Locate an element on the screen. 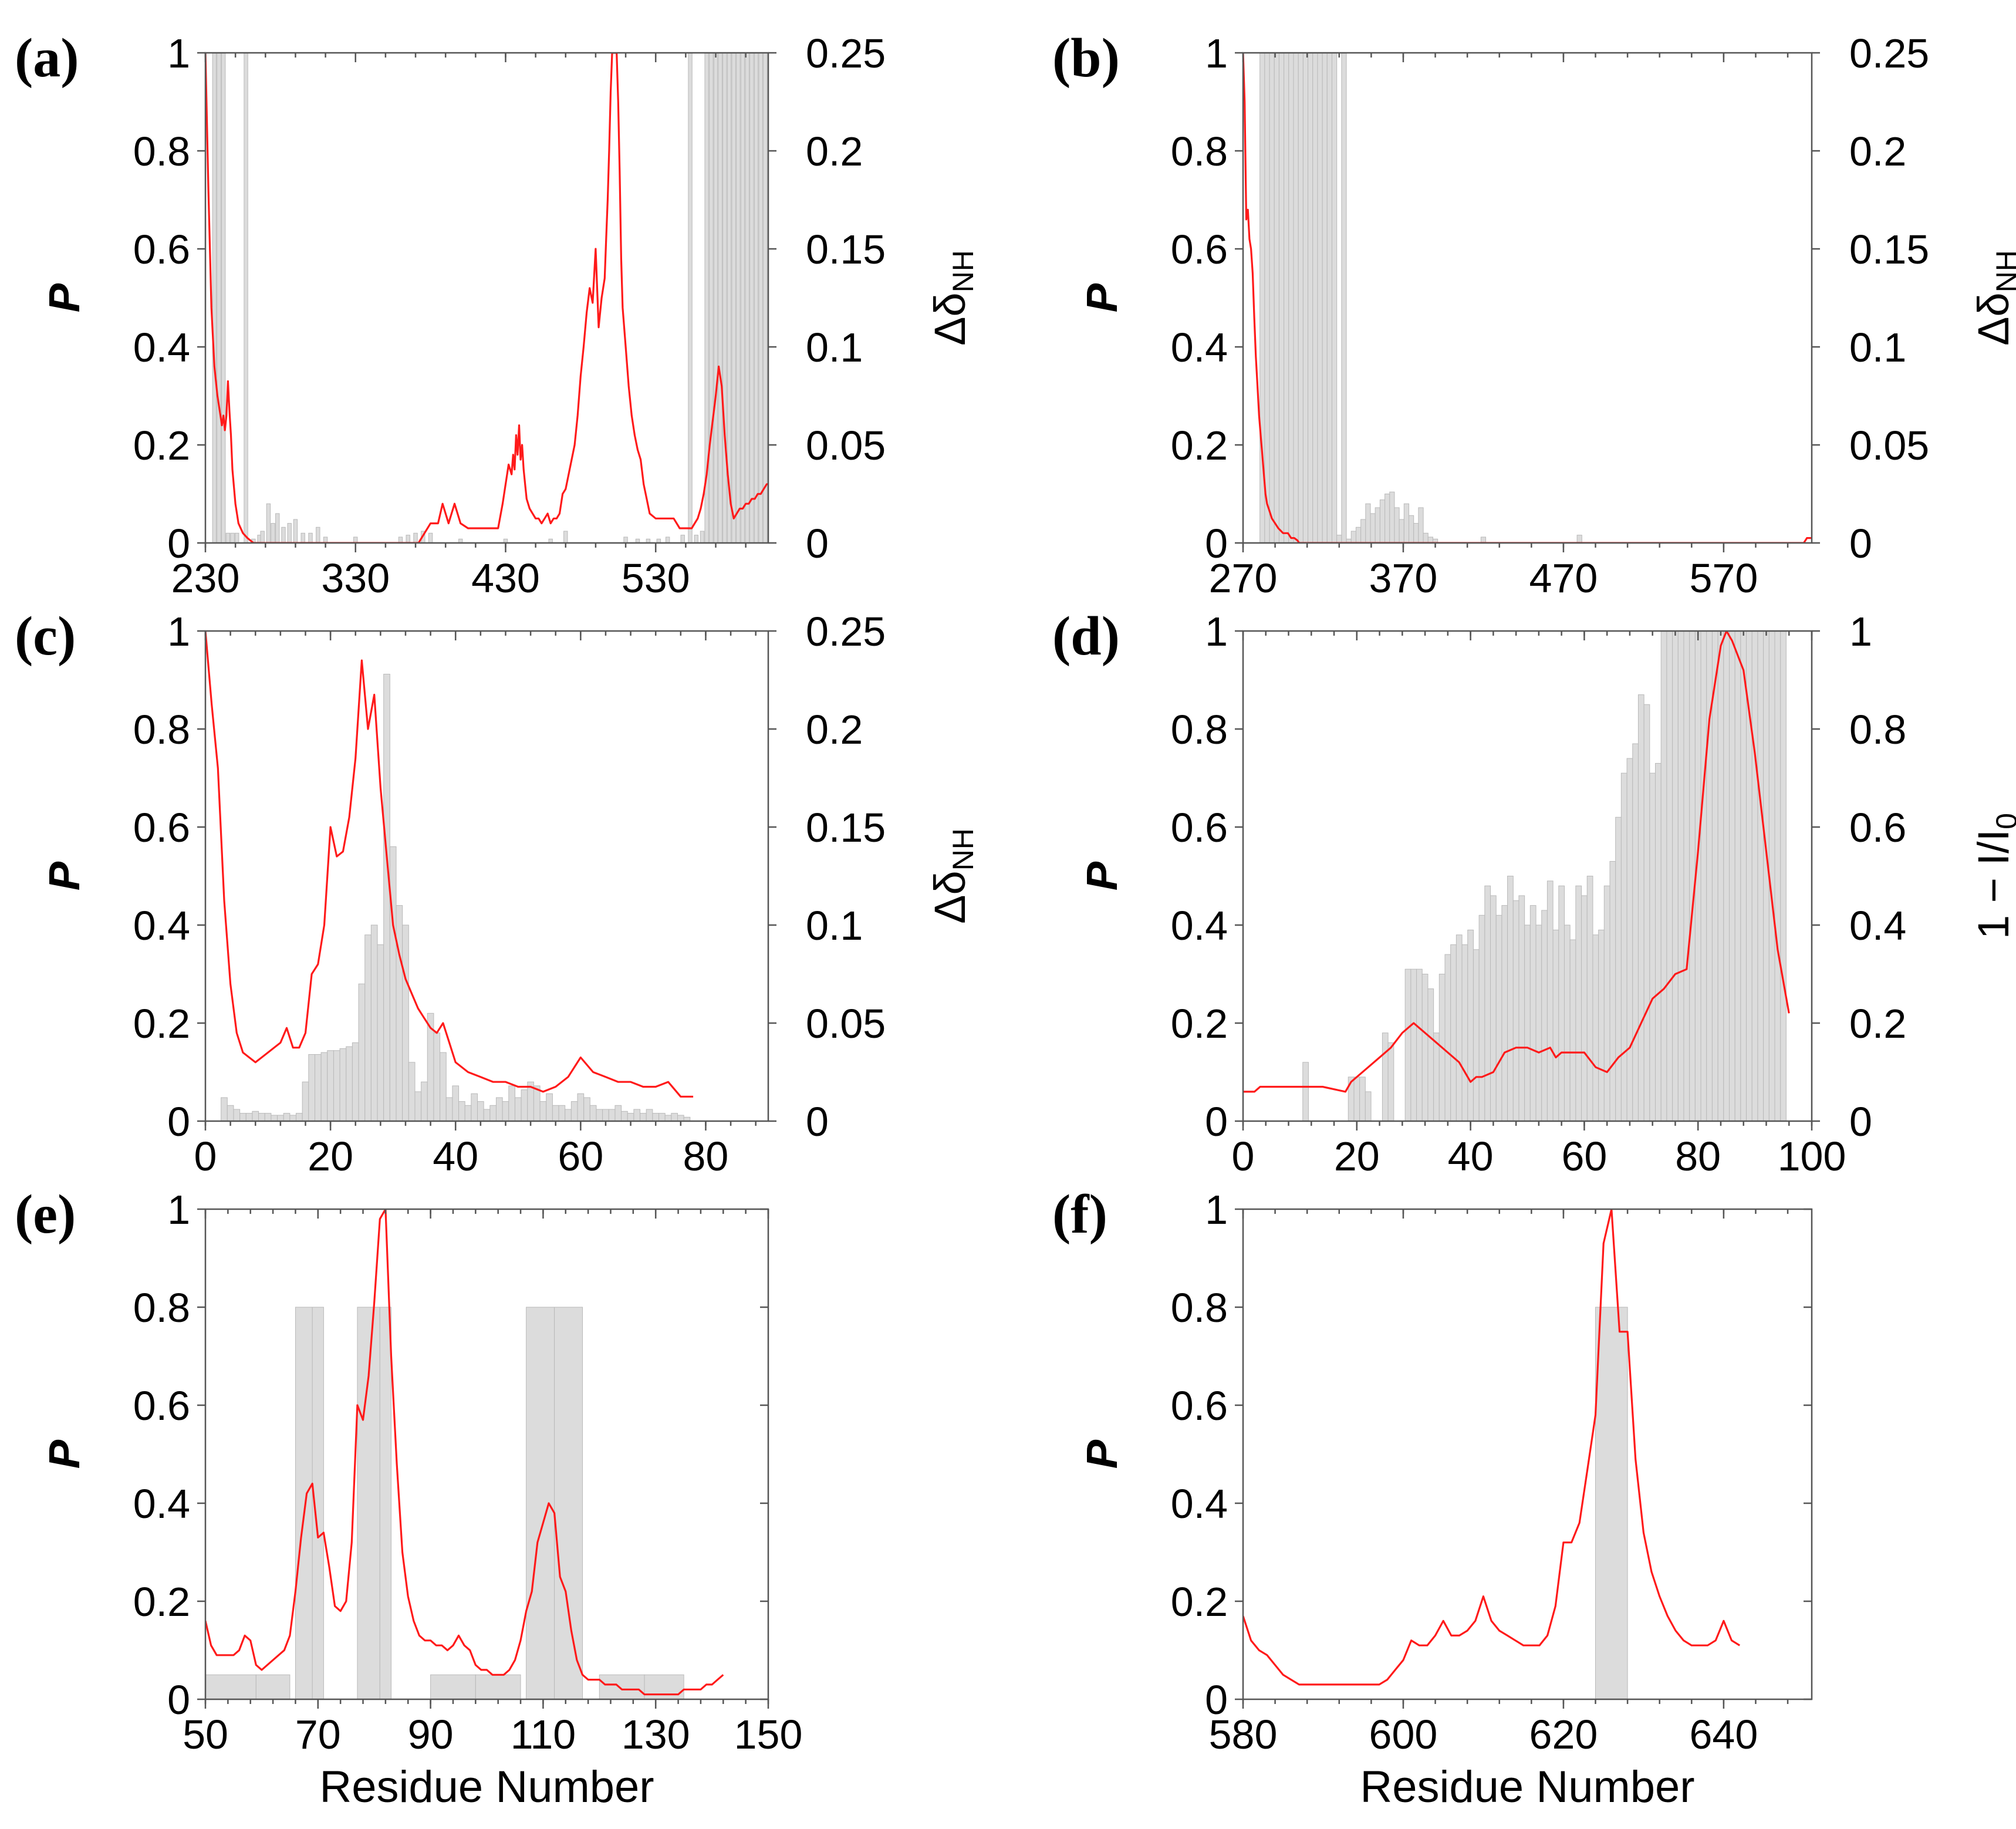 The image size is (2016, 1829). panel-label: (a) is located at coordinates (47, 58).